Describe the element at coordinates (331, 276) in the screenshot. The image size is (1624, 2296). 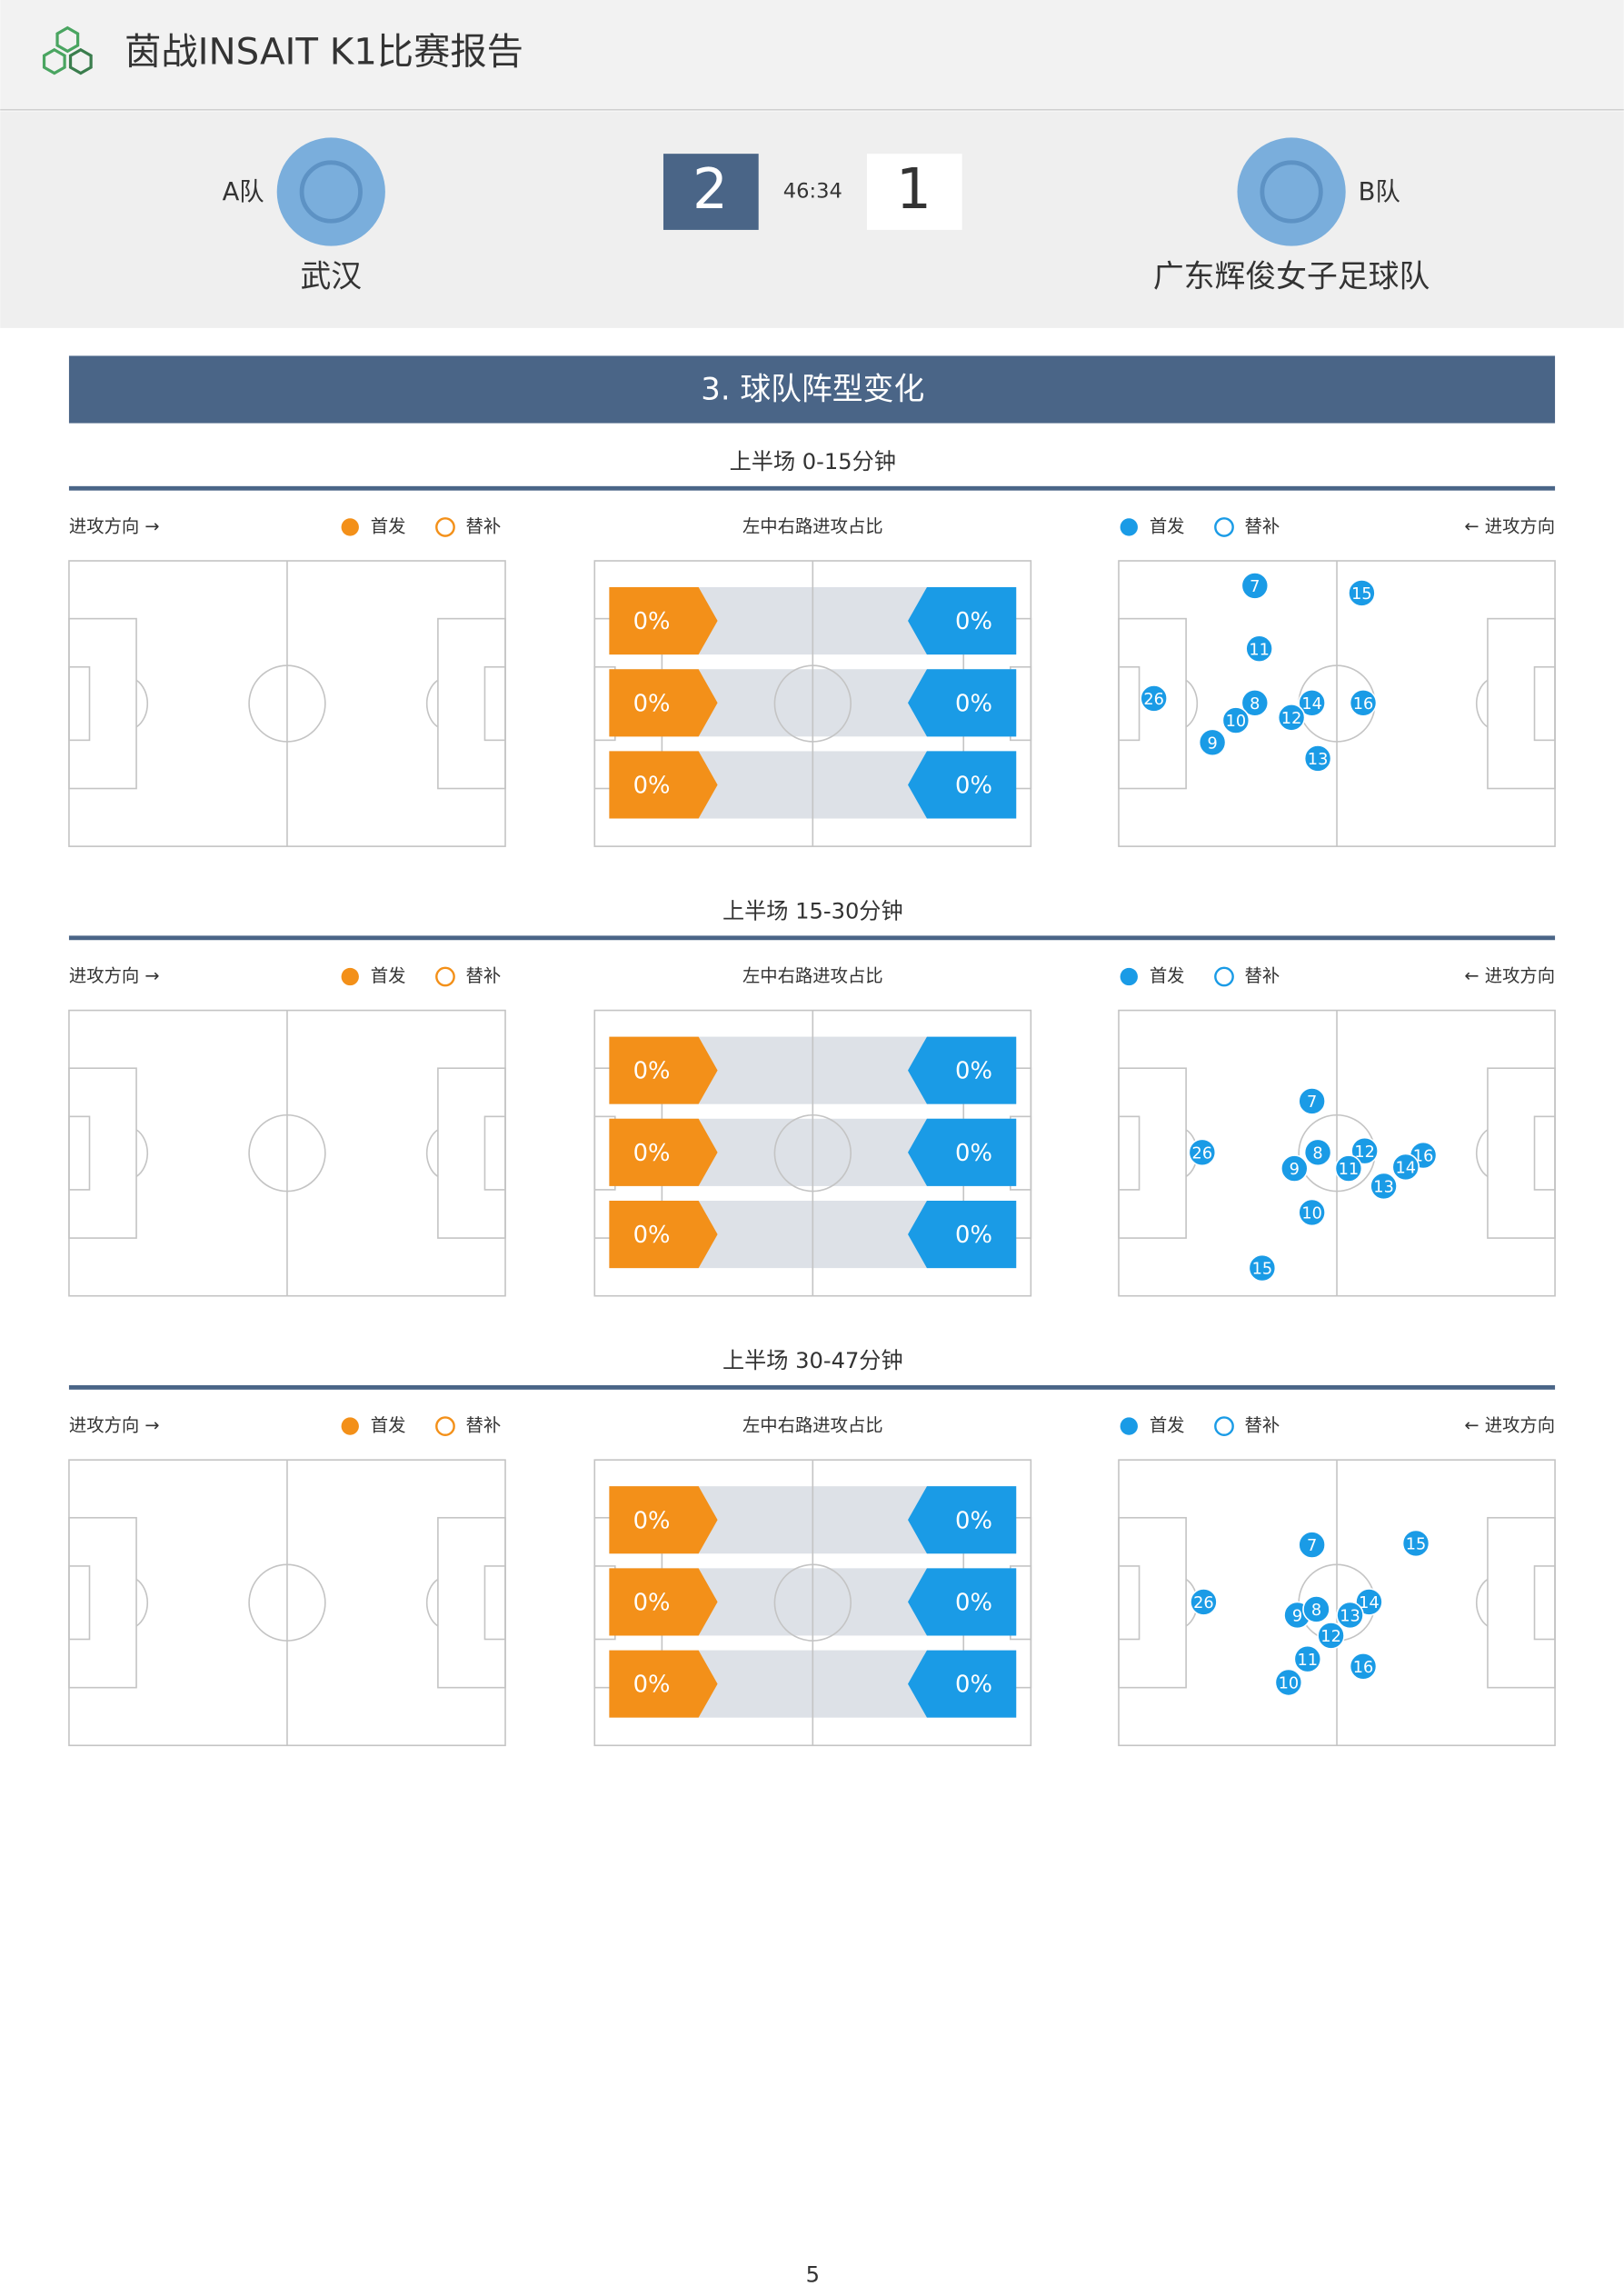
I see `home-name: 武汉` at that location.